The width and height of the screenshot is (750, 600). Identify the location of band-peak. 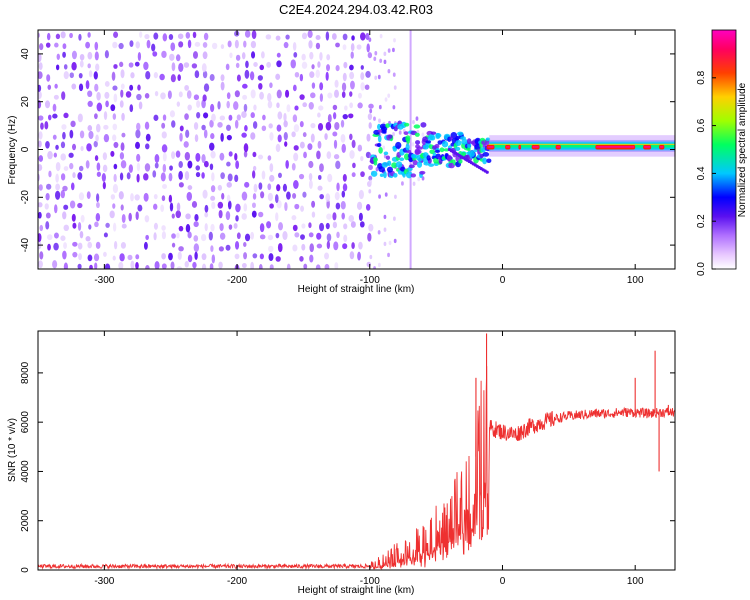
(662, 147).